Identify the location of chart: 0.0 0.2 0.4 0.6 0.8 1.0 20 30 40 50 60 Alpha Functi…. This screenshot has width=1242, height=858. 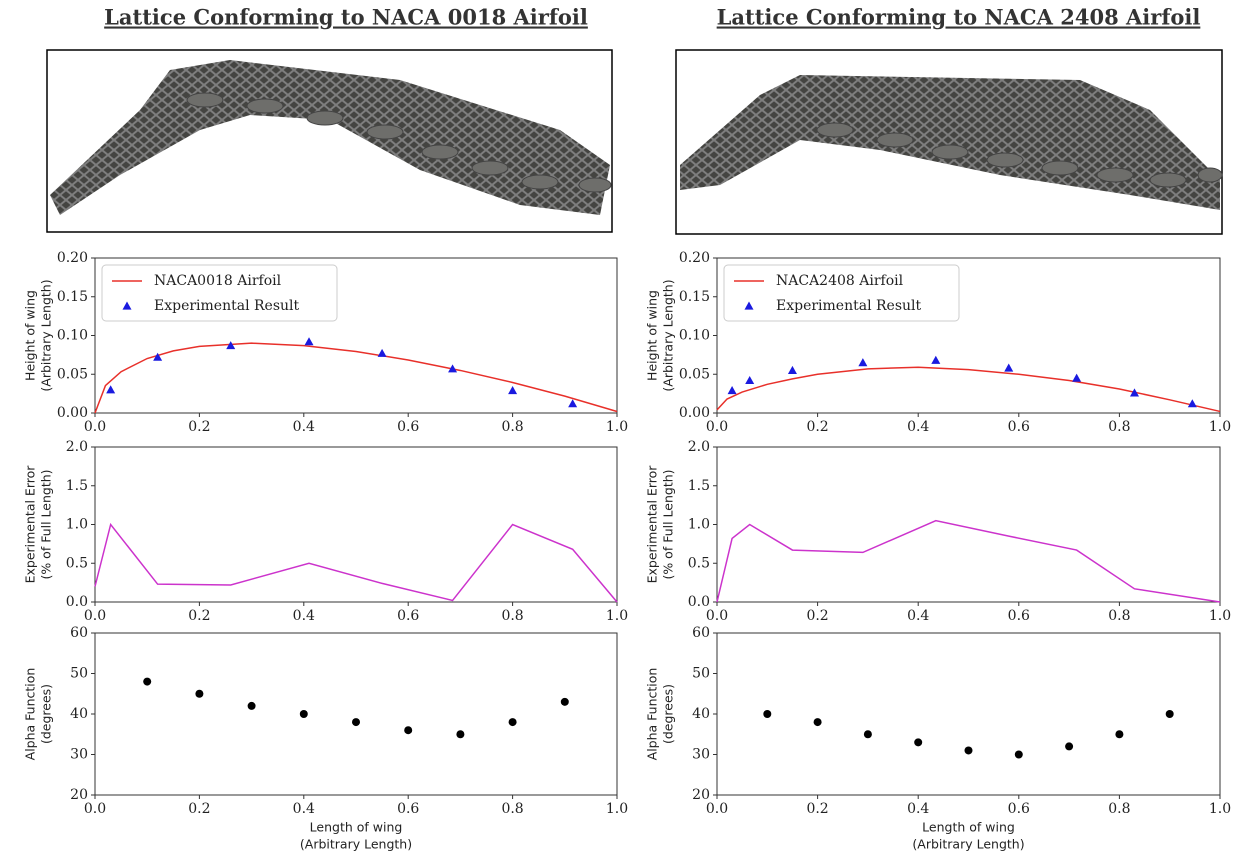
(938, 738).